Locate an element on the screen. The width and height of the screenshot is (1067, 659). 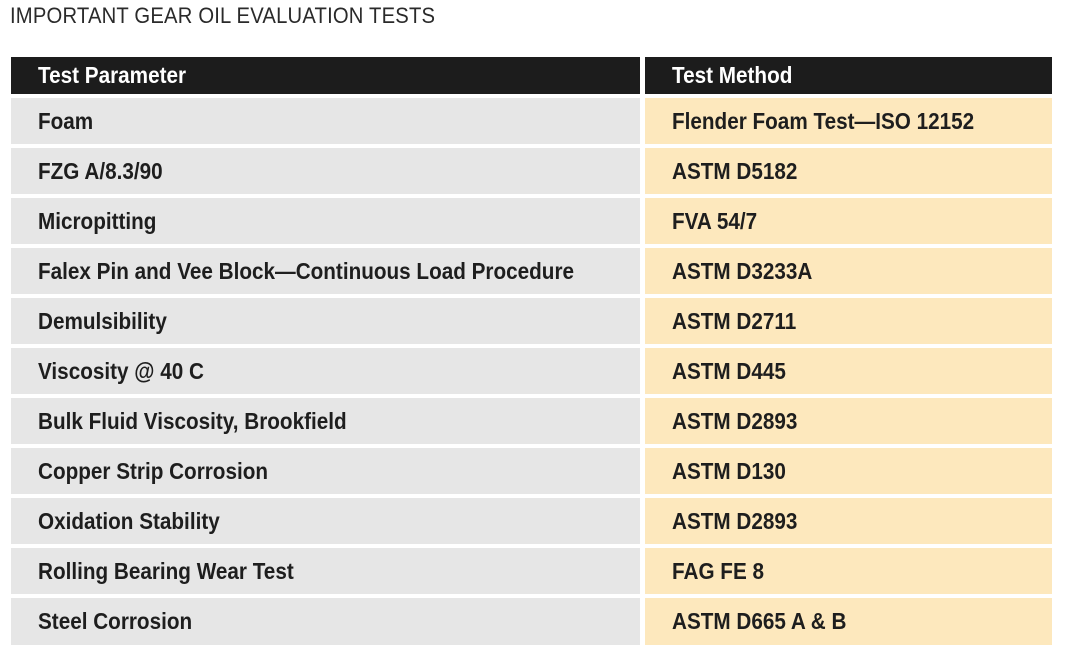
test-method-cell: ASTM D445 is located at coordinates (848, 371).